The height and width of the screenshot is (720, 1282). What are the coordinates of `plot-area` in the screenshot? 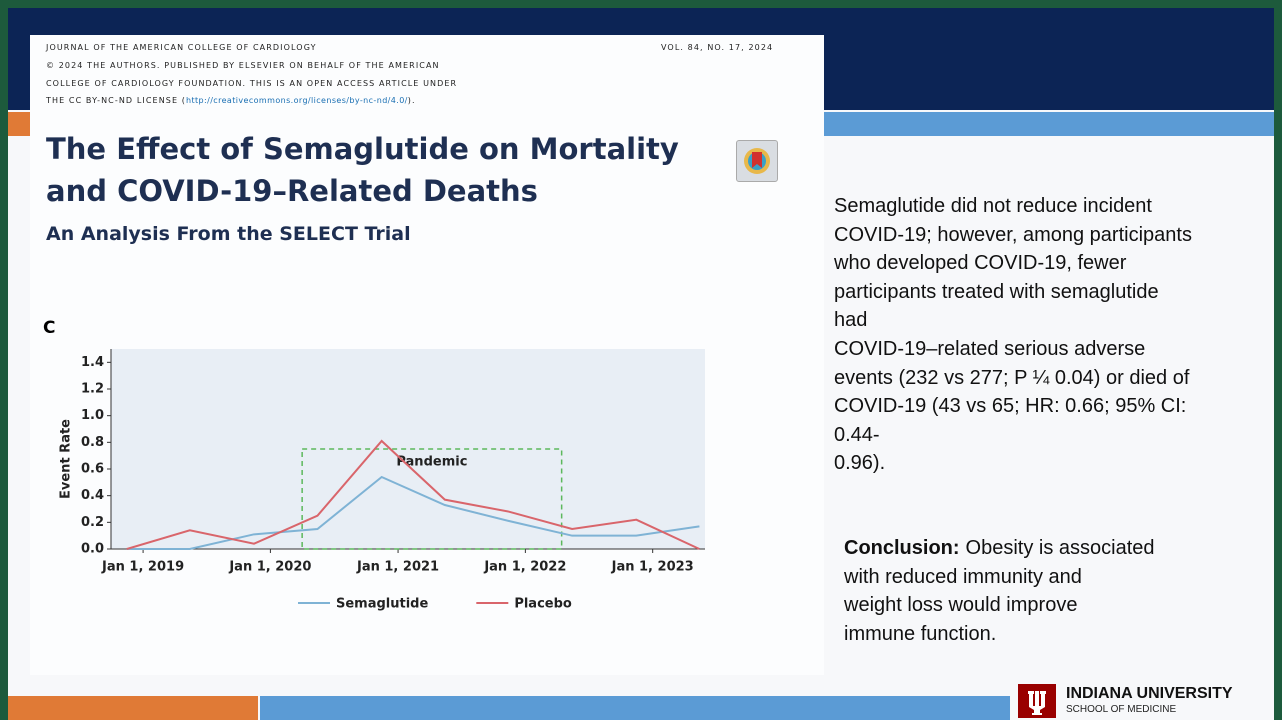 It's located at (408, 449).